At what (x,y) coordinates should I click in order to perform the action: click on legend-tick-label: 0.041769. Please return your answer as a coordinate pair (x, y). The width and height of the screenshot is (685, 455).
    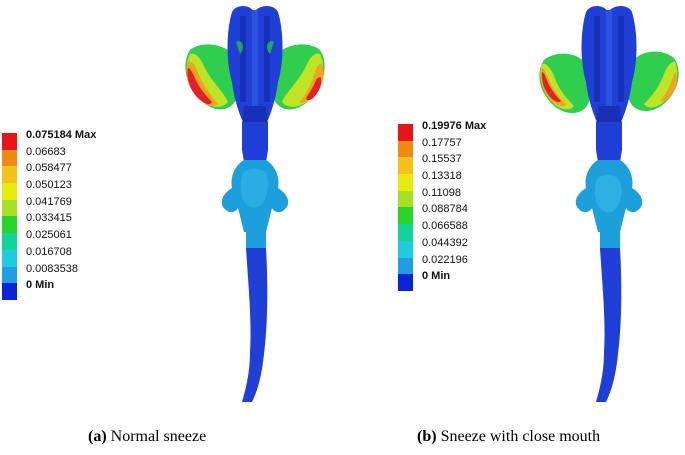
    Looking at the image, I should click on (49, 201).